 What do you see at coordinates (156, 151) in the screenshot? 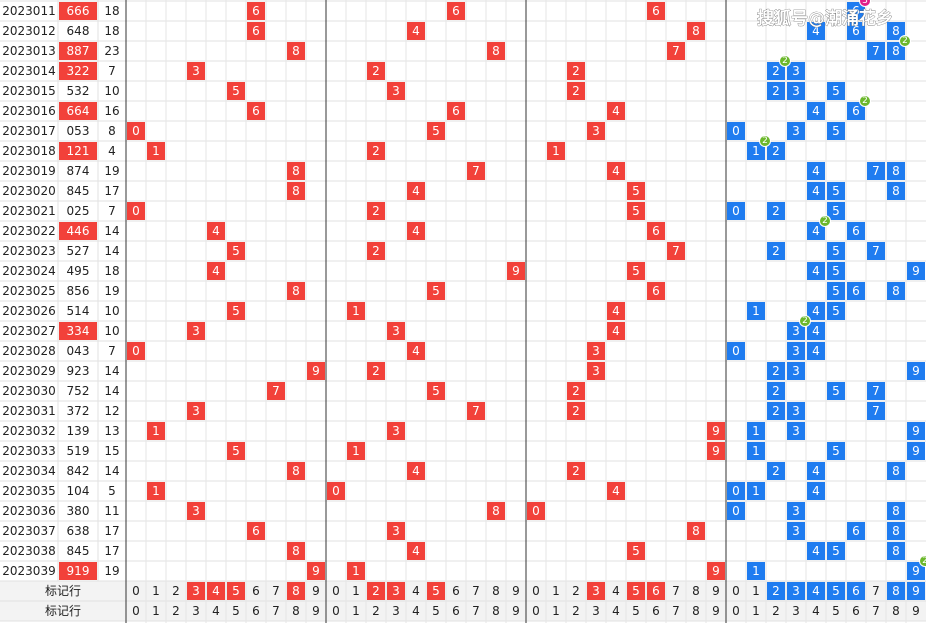
I see `digit: 1` at bounding box center [156, 151].